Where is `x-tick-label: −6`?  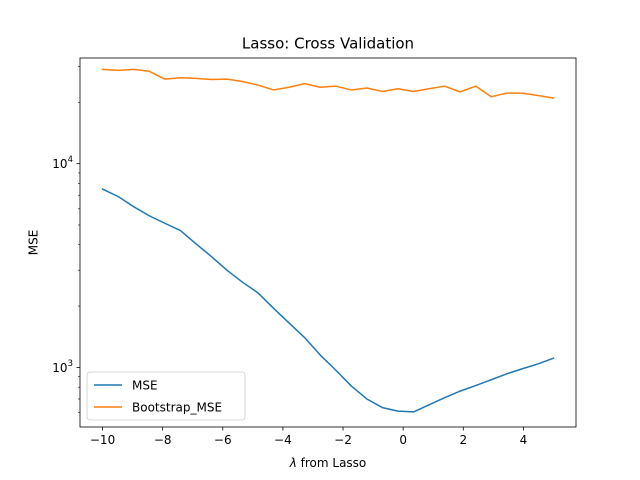 x-tick-label: −6 is located at coordinates (223, 440).